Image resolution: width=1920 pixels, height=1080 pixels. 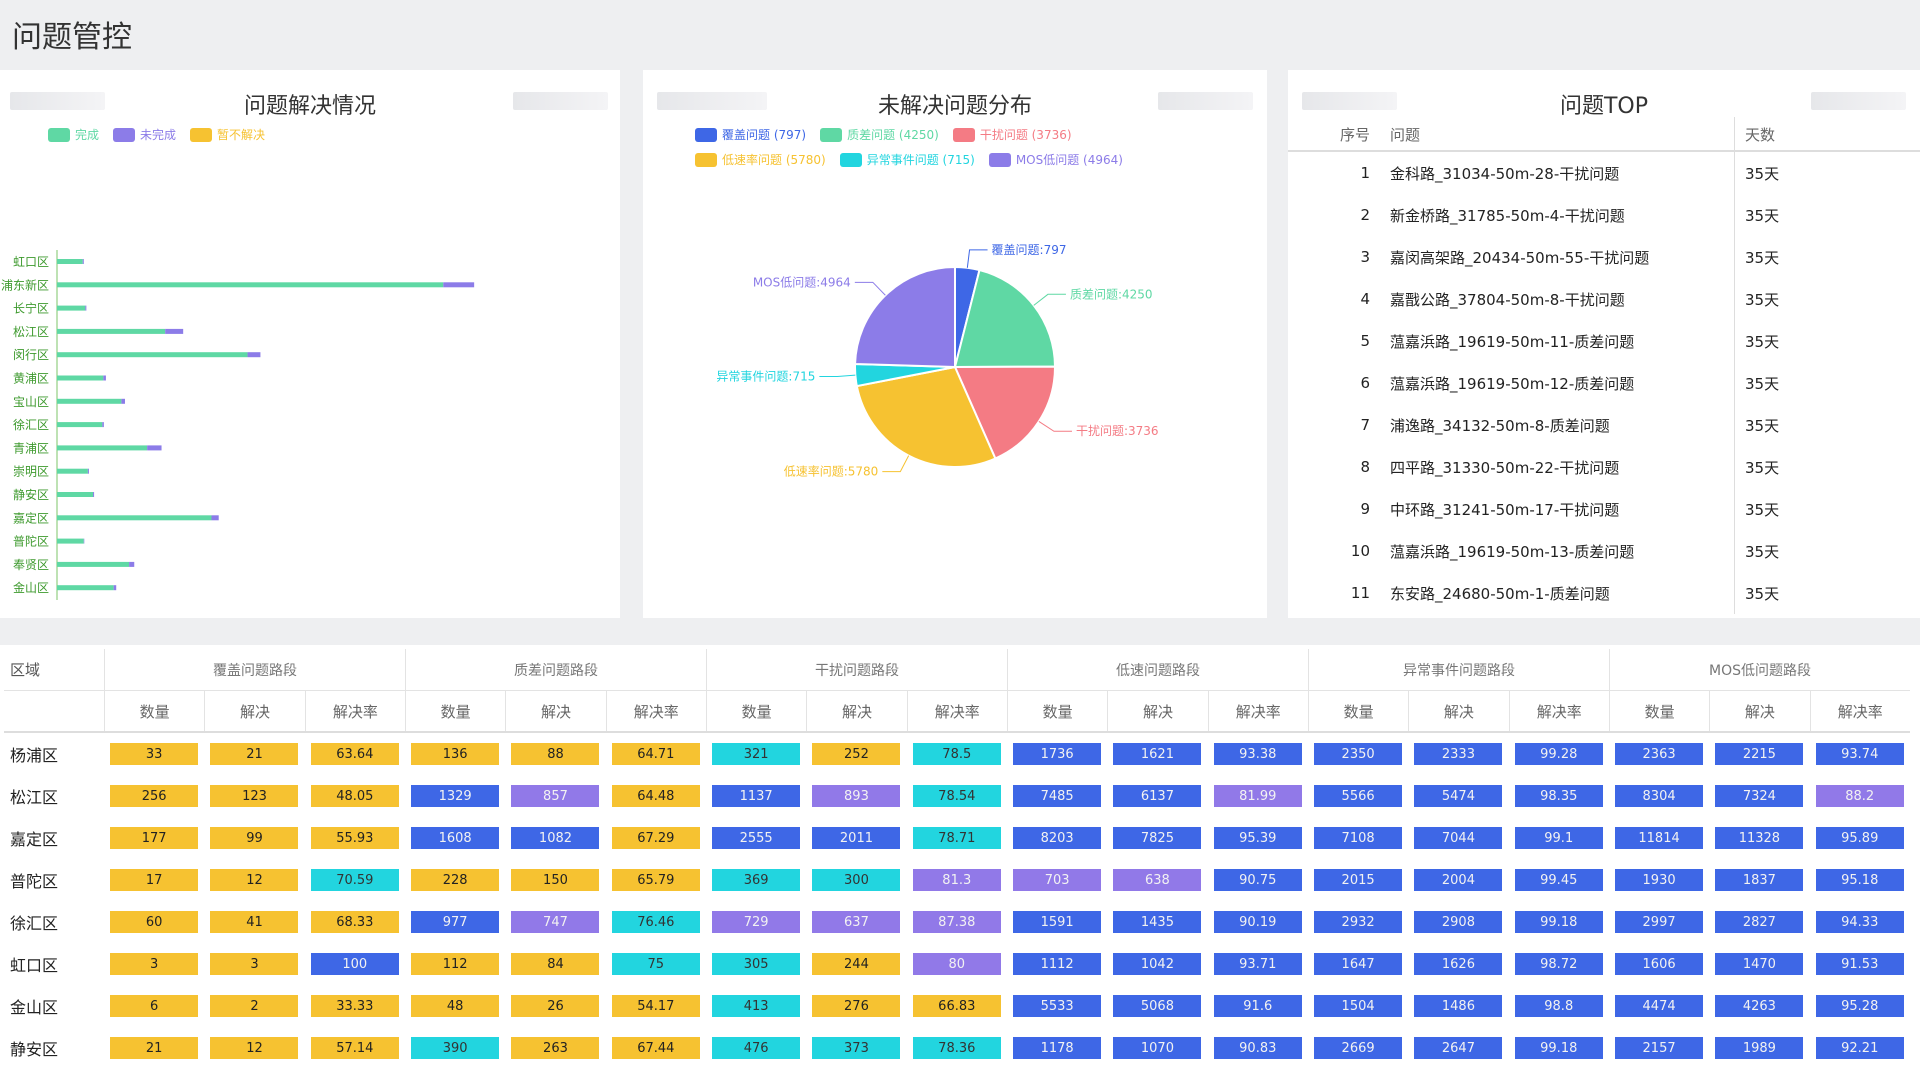 I want to click on top-issue-row: 10 蕰嘉浜路_19619-50m-13-质差问题 35天, so click(x=1604, y=551).